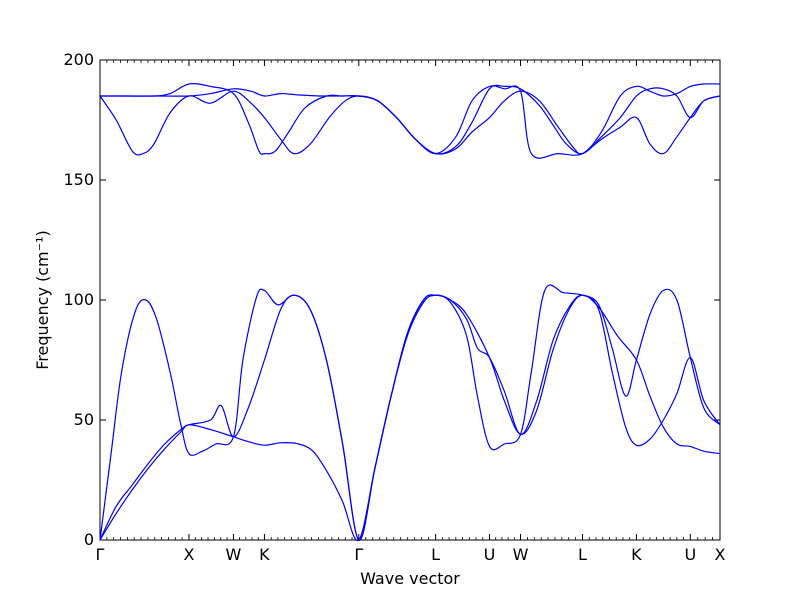  I want to click on y-tick-label: 200, so click(78, 59).